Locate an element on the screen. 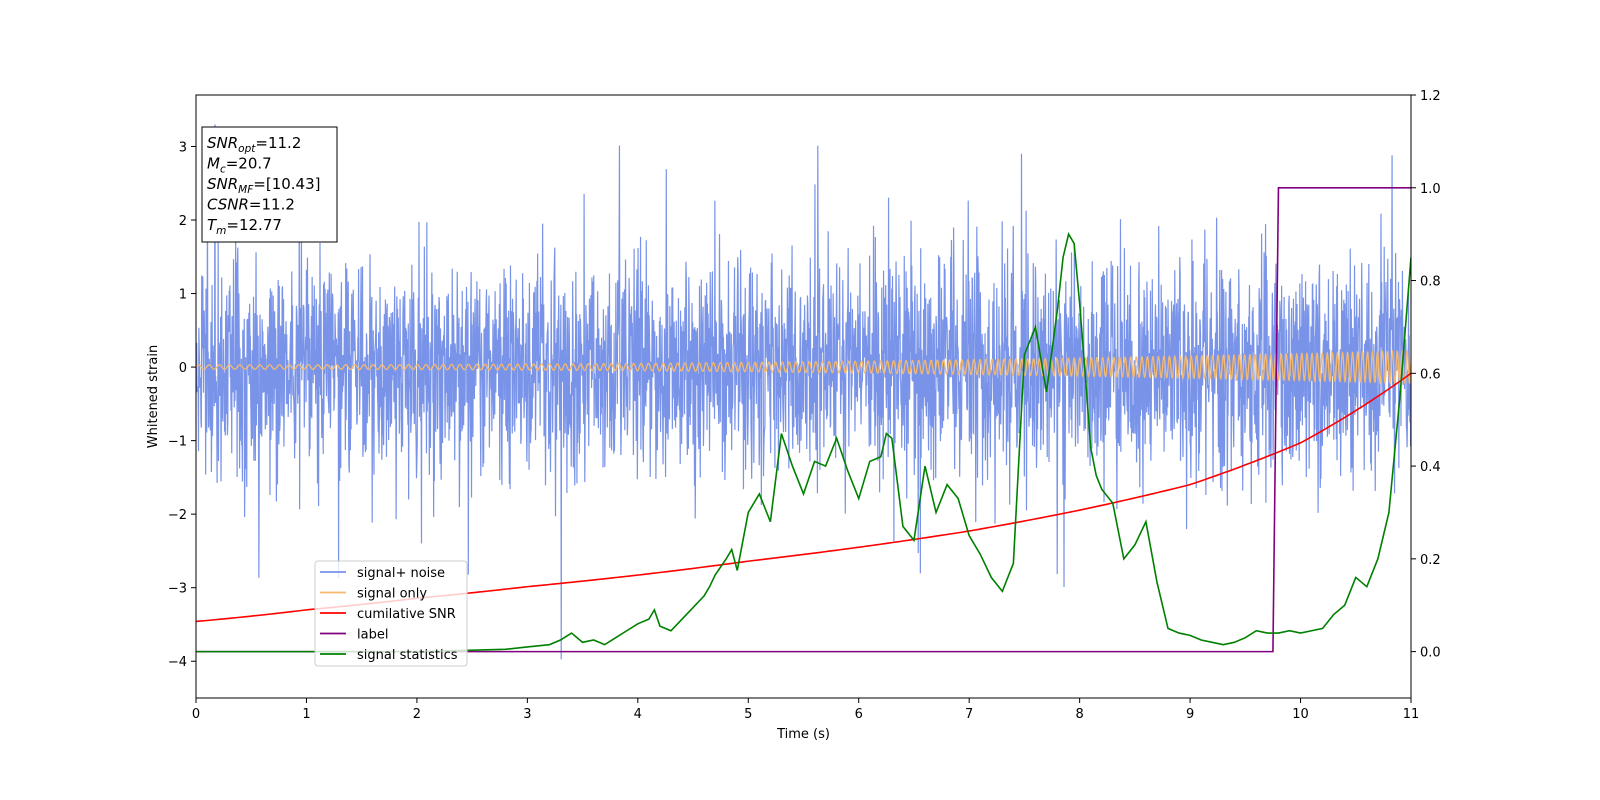 The image size is (1600, 800). x-tick-label: 11 is located at coordinates (1411, 714).